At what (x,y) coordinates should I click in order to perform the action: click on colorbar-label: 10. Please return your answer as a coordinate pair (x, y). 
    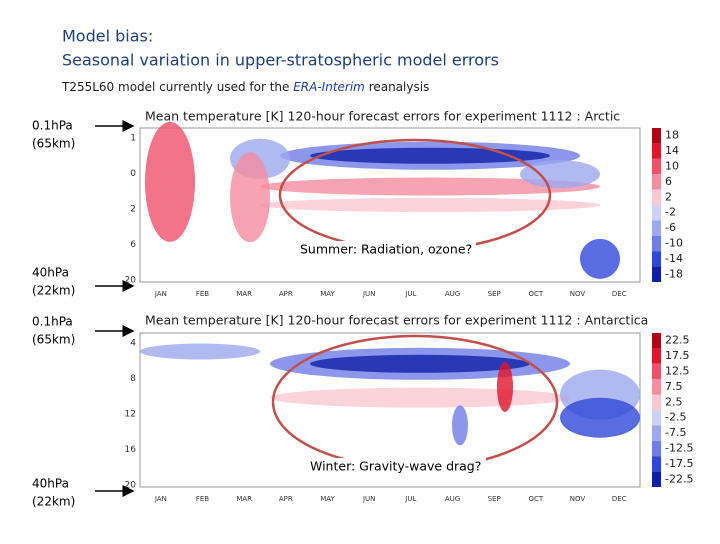
    Looking at the image, I should click on (672, 166).